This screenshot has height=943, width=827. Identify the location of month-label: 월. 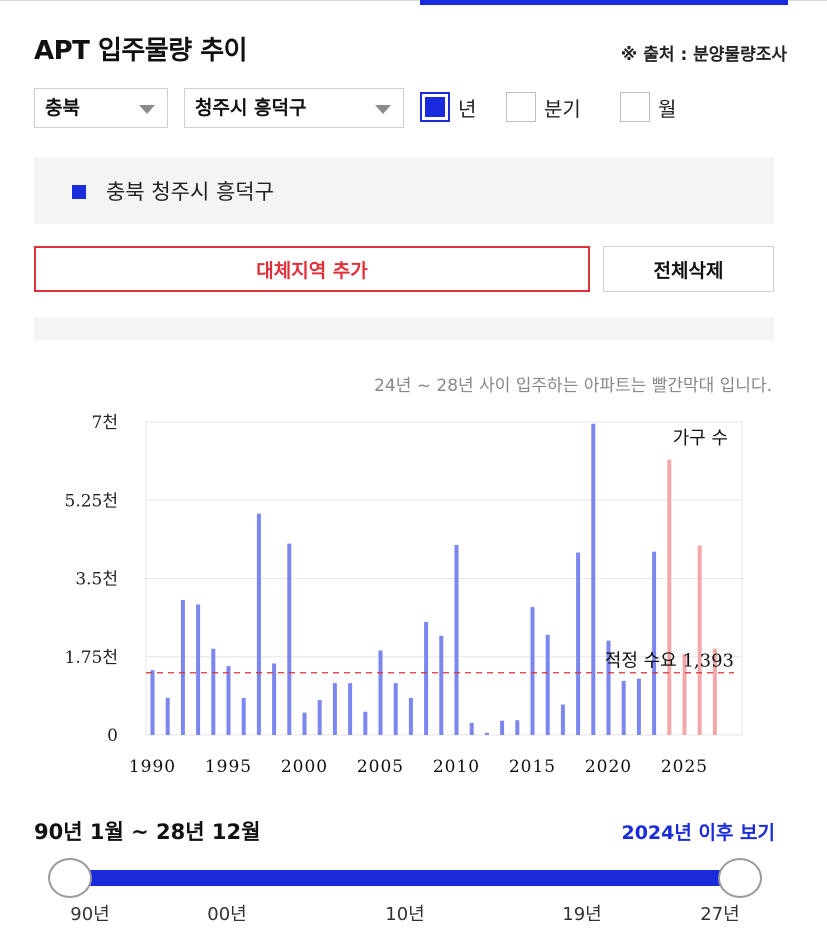
(667, 108).